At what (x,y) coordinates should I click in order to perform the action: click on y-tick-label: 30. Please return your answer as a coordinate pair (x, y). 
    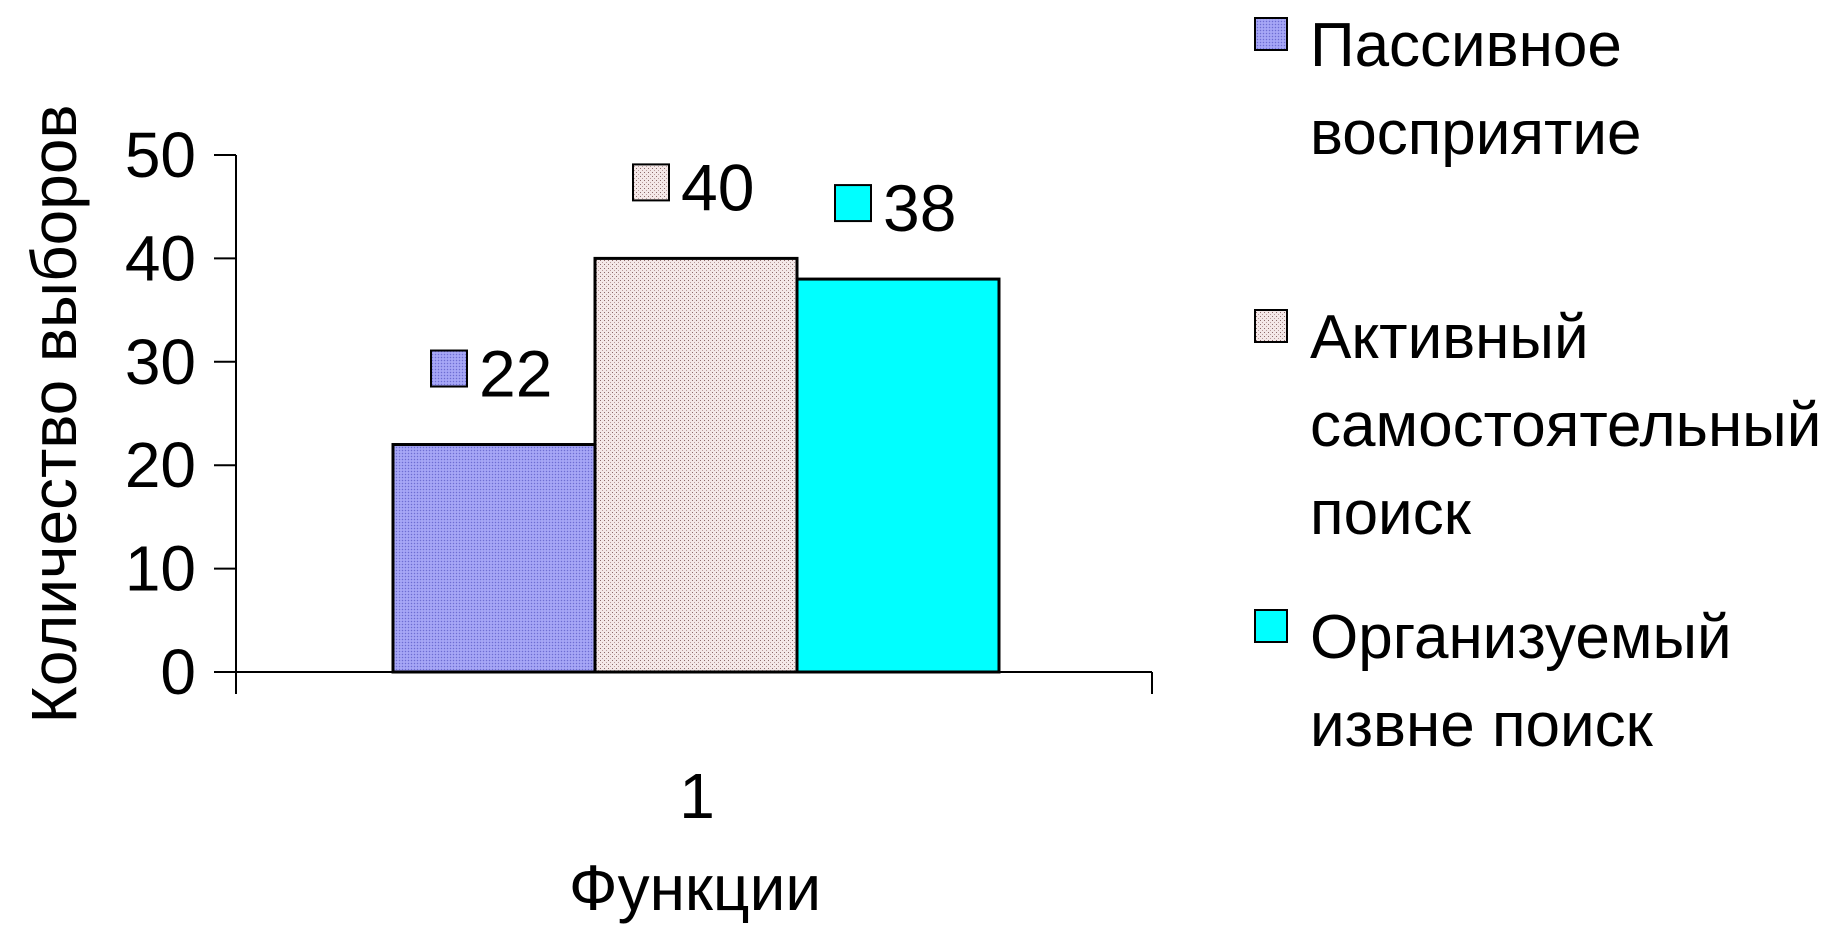
    Looking at the image, I should click on (160, 362).